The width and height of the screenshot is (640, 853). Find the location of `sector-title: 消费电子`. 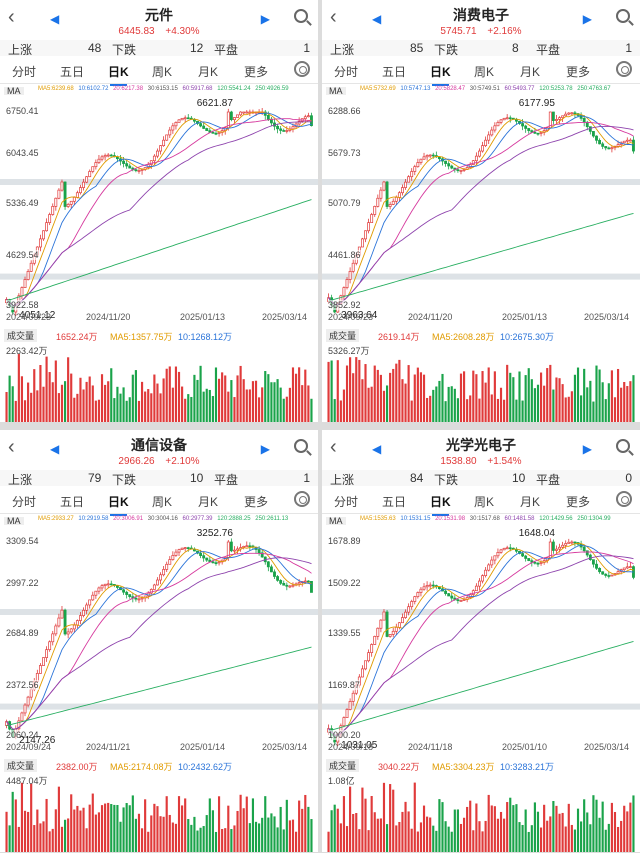

sector-title: 消费电子 is located at coordinates (481, 15).